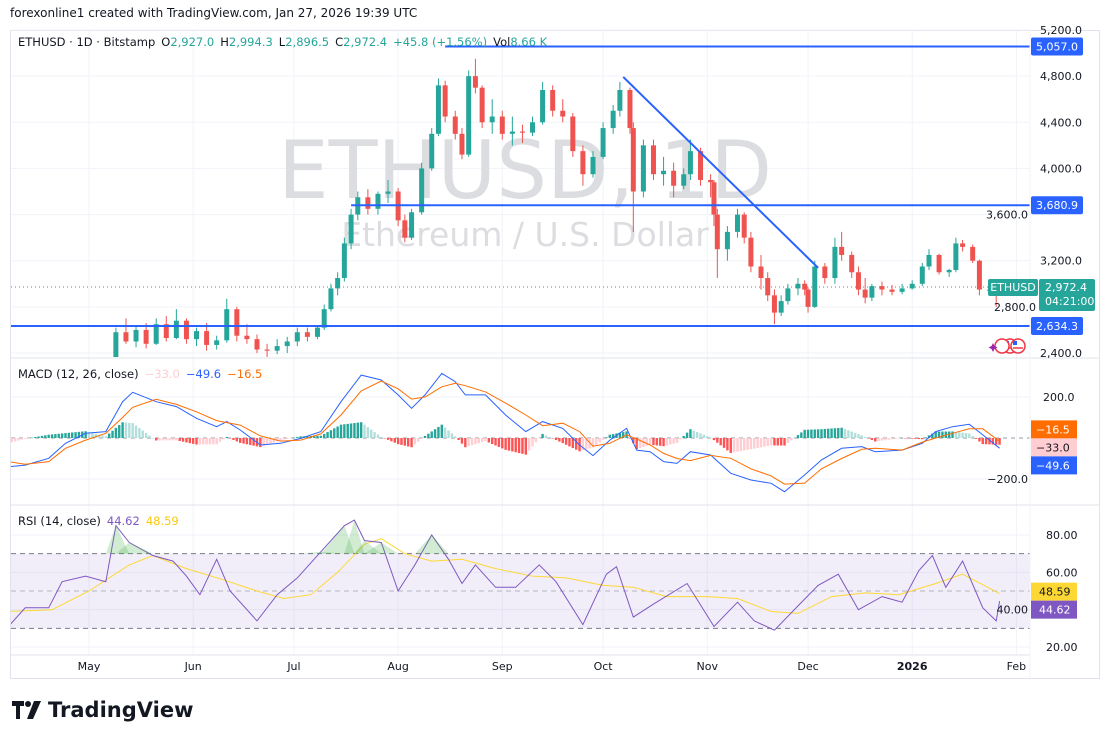 This screenshot has height=739, width=1110. What do you see at coordinates (1062, 647) in the screenshot?
I see `rsi-axis-label: 20.00` at bounding box center [1062, 647].